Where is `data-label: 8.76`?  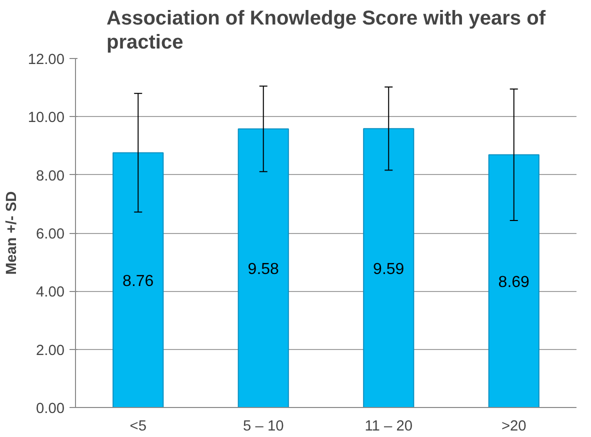
data-label: 8.76 is located at coordinates (138, 281).